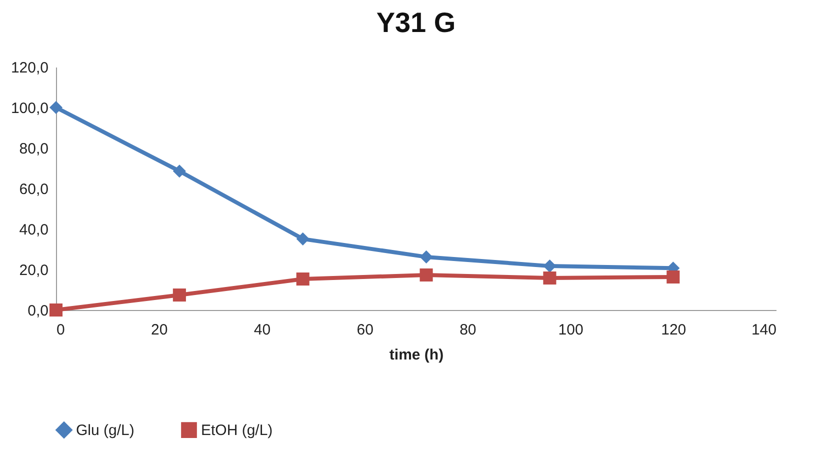 The width and height of the screenshot is (834, 464). What do you see at coordinates (571, 330) in the screenshot?
I see `x-tick-label: 100` at bounding box center [571, 330].